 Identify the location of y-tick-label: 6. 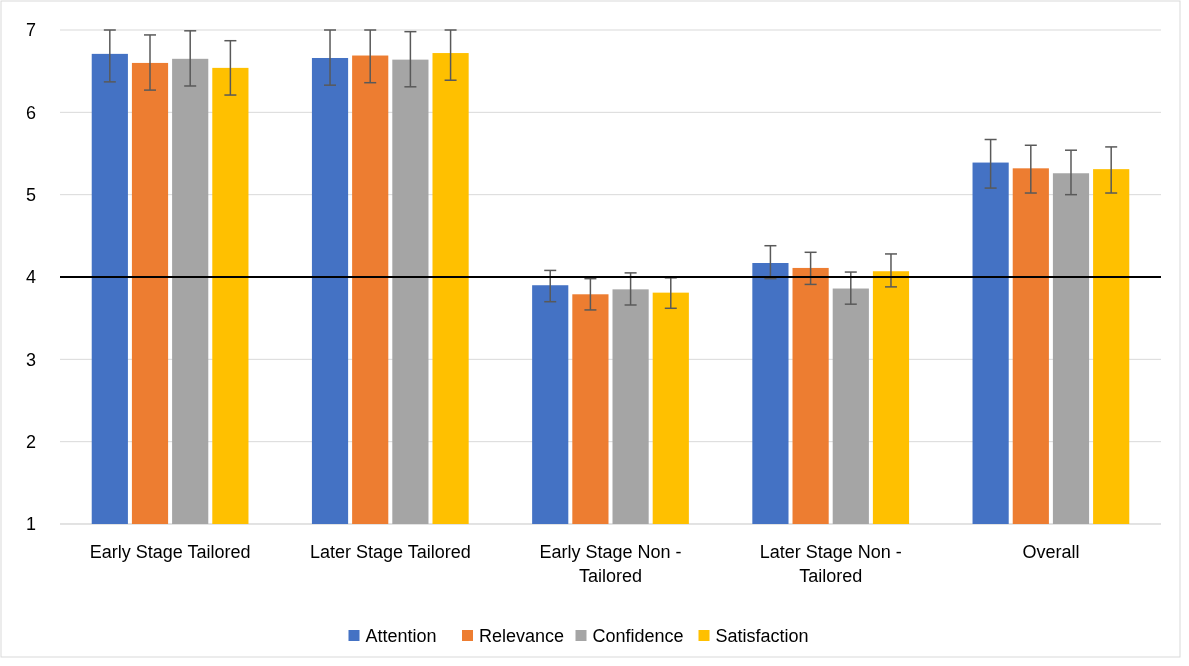
(30, 112).